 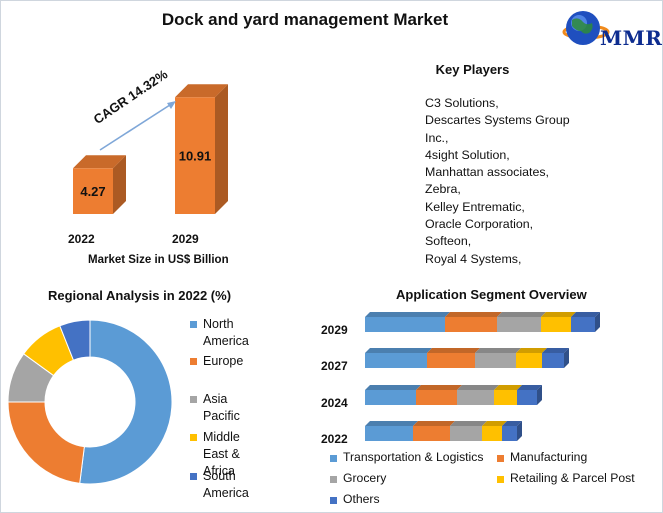 What do you see at coordinates (92, 191) in the screenshot?
I see `market-value-label-2022: 4.27` at bounding box center [92, 191].